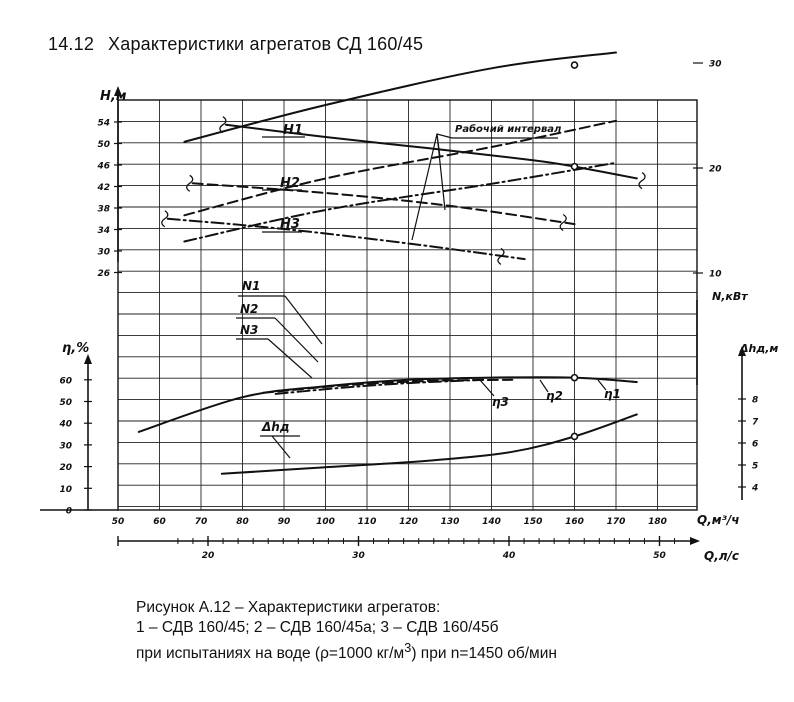 This screenshot has width=794, height=702. Describe the element at coordinates (201, 522) in the screenshot. I see `q-axis-tick-label: 70` at that location.